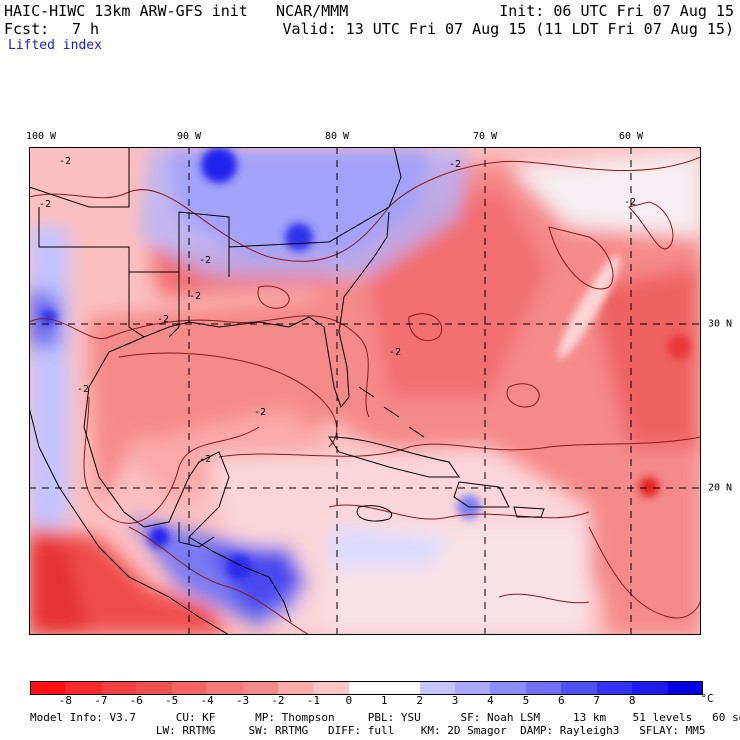 This screenshot has height=740, width=740. Describe the element at coordinates (313, 700) in the screenshot. I see `colorbar-label: -1` at that location.